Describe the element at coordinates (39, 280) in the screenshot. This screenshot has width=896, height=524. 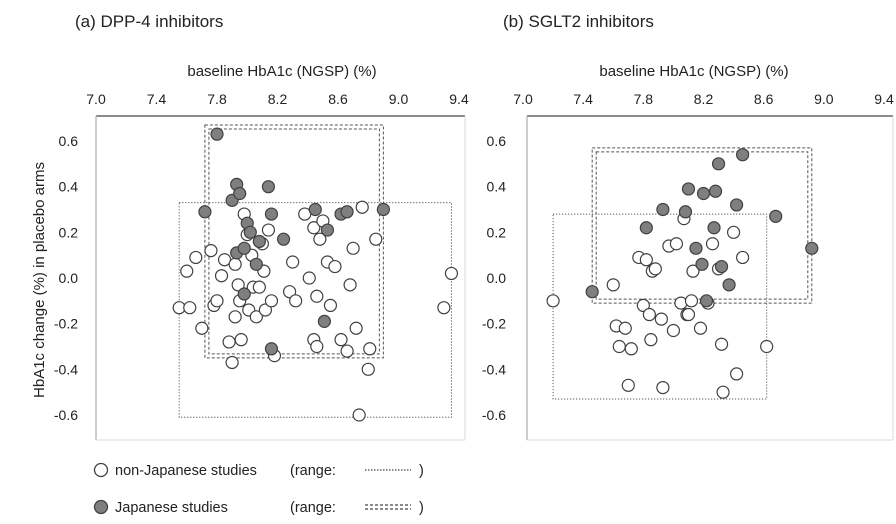
I see `y-axis-label: HbA1c change (%) in placebo arms` at that location.